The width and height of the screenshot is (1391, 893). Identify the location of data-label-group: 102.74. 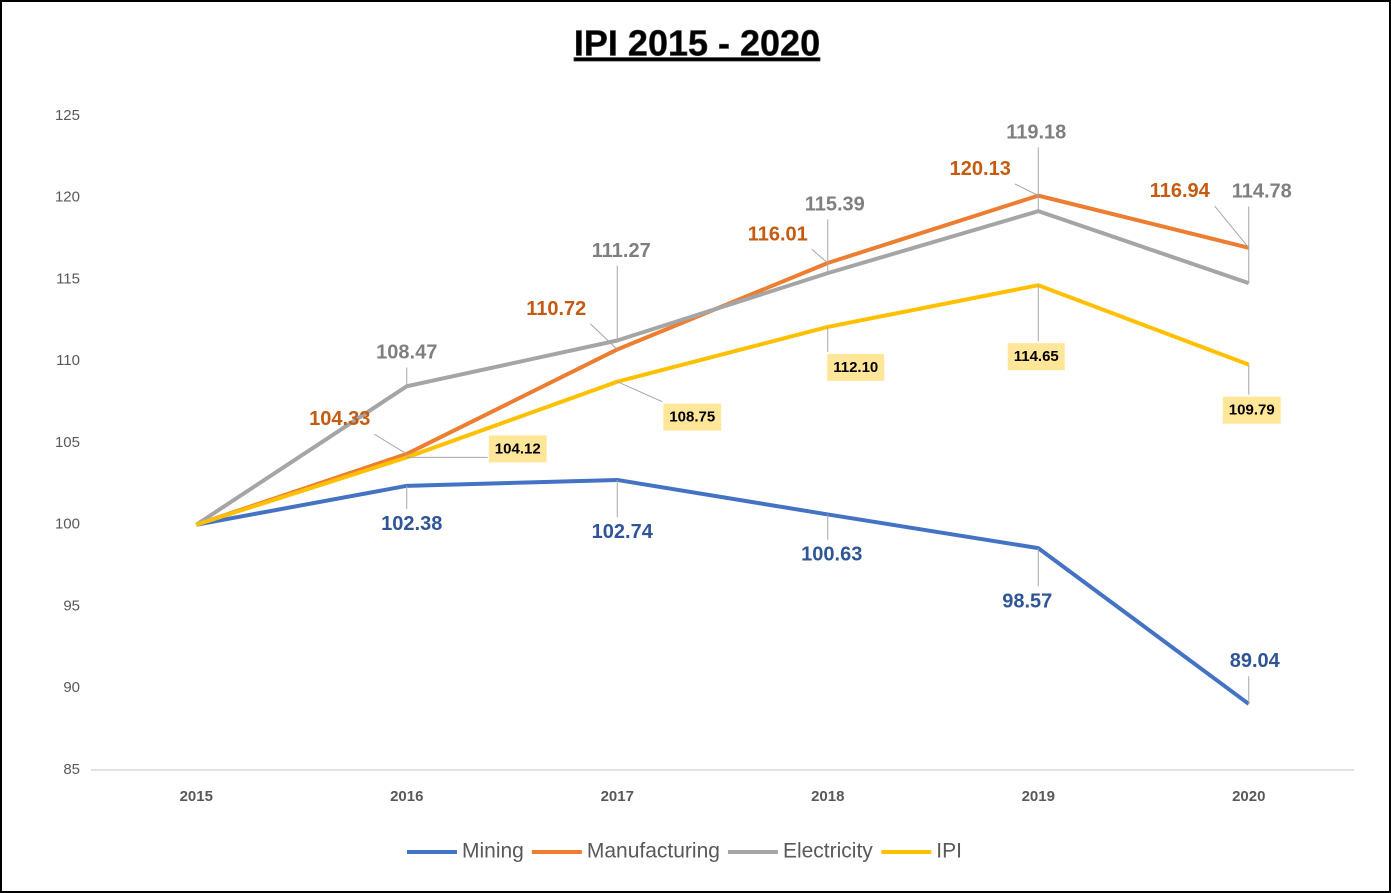
(623, 532).